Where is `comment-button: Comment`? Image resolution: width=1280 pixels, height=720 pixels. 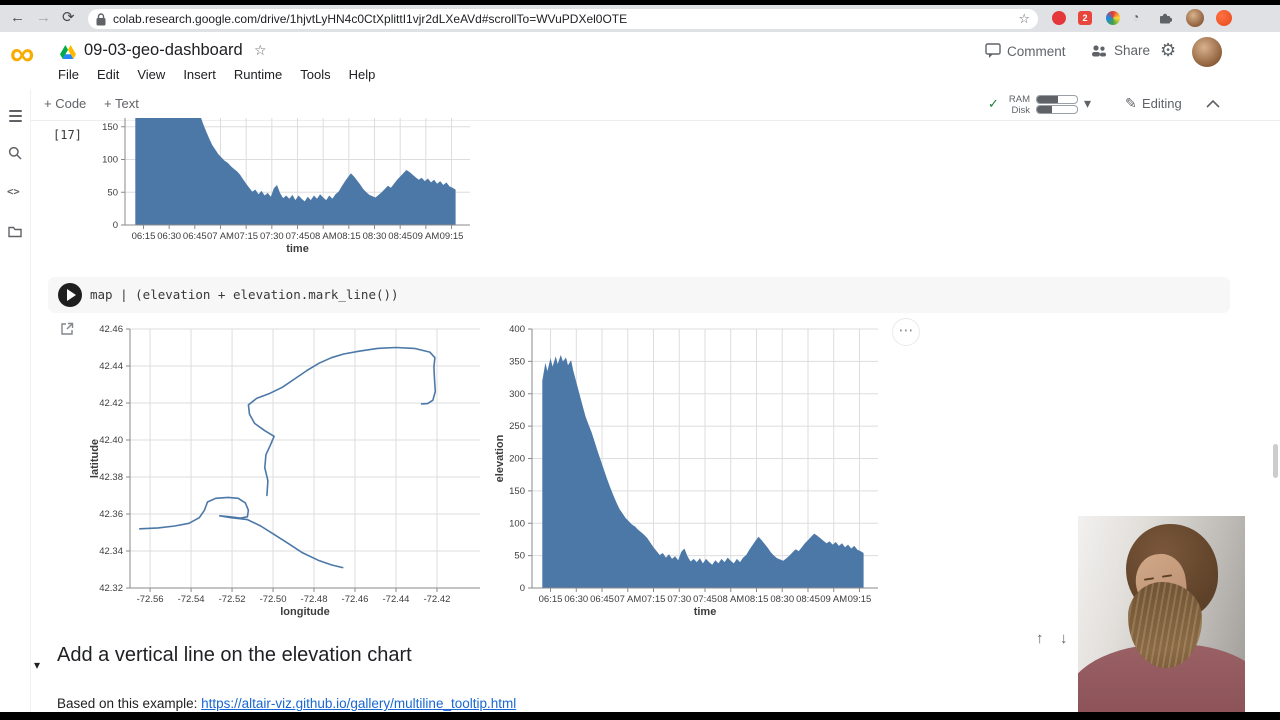 comment-button: Comment is located at coordinates (1025, 51).